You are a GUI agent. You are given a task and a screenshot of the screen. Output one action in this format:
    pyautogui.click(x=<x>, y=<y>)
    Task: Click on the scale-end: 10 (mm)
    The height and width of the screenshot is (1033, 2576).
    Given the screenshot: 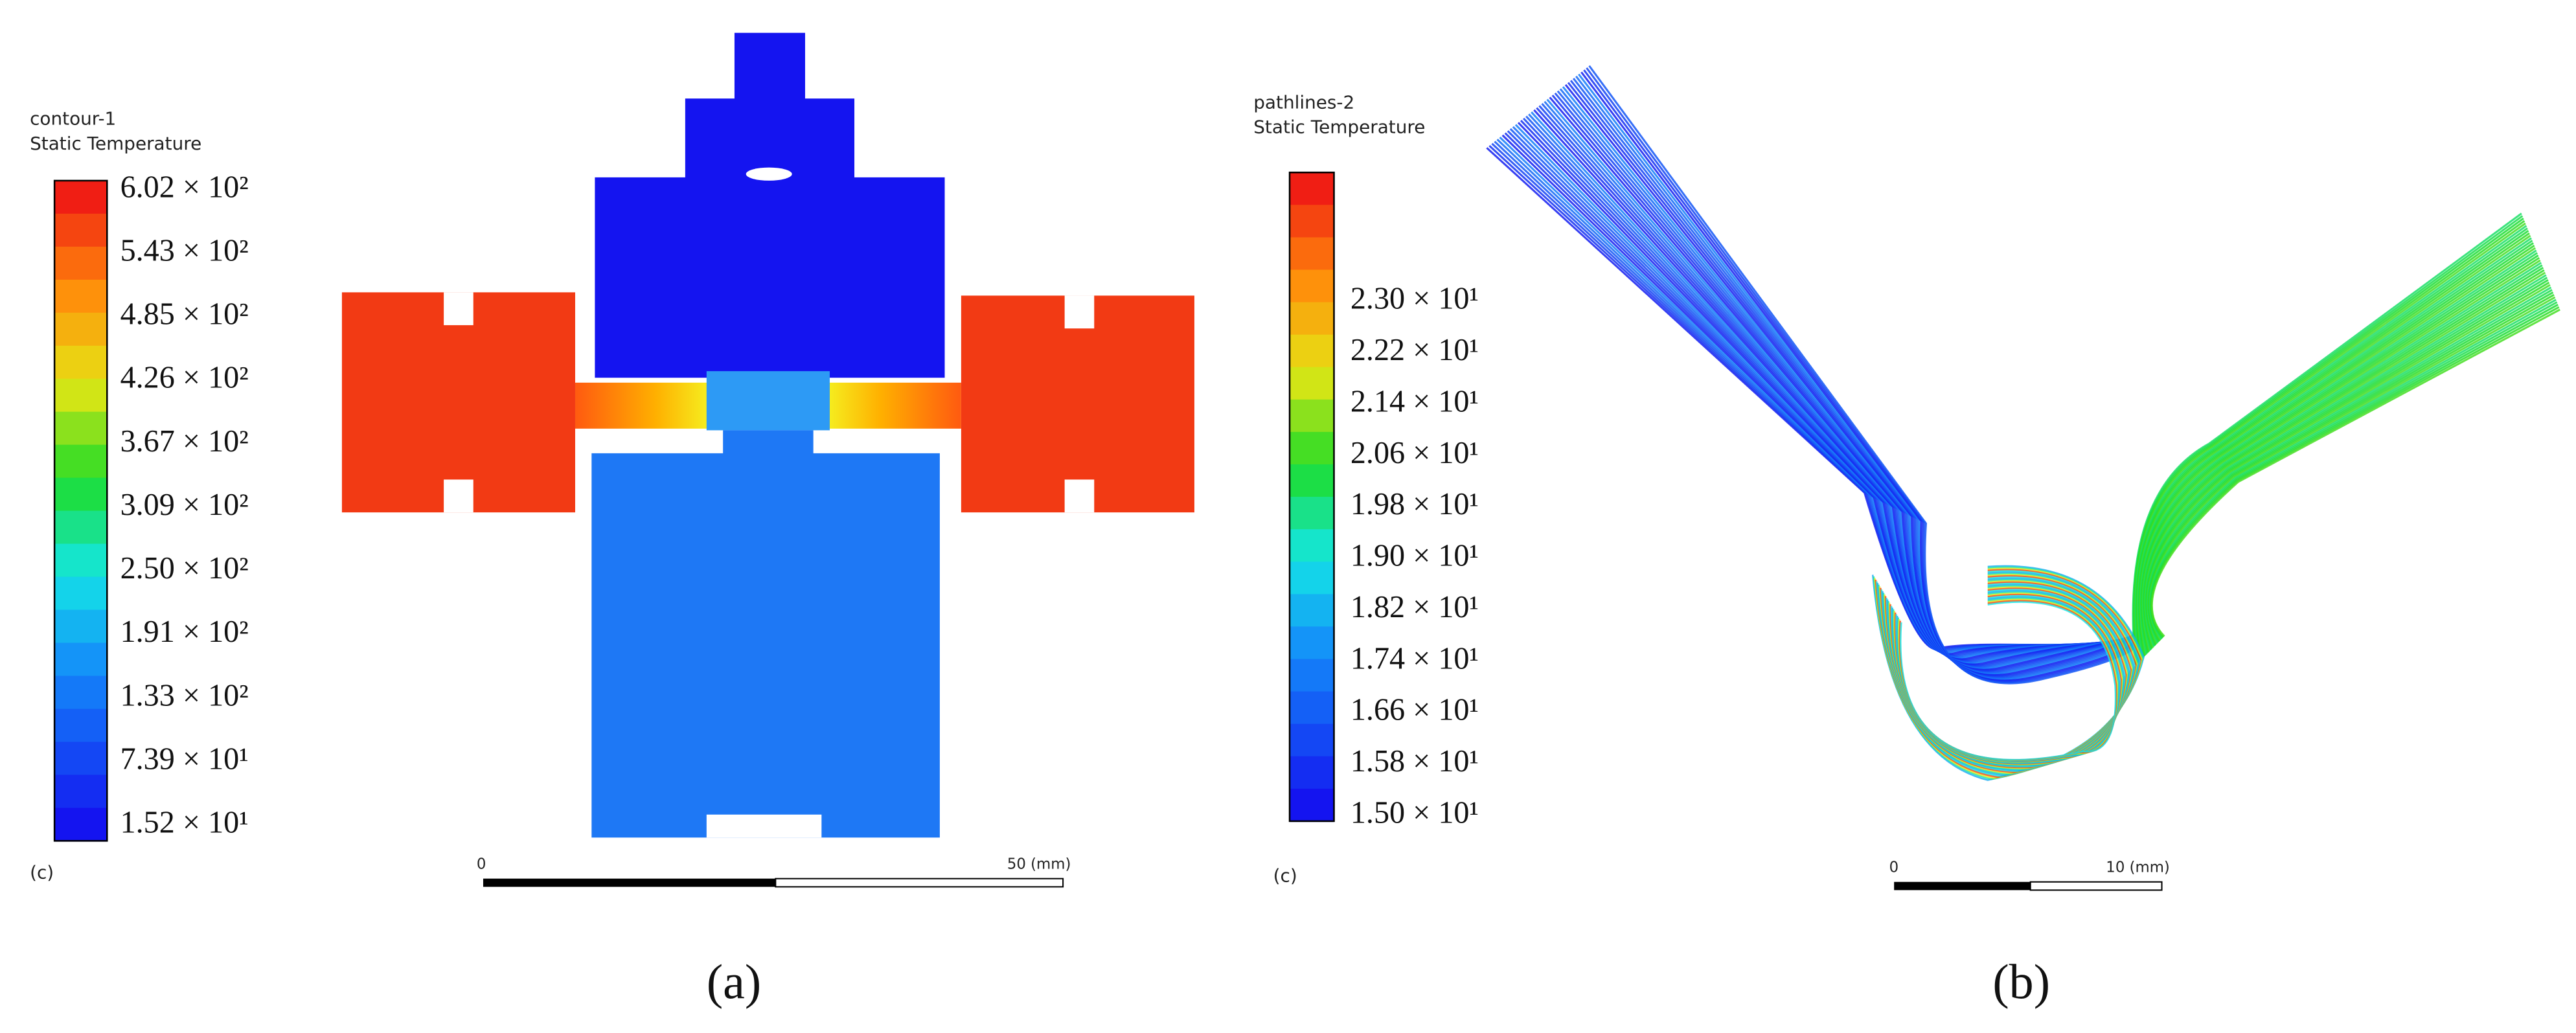 What is the action you would take?
    pyautogui.click(x=2138, y=867)
    